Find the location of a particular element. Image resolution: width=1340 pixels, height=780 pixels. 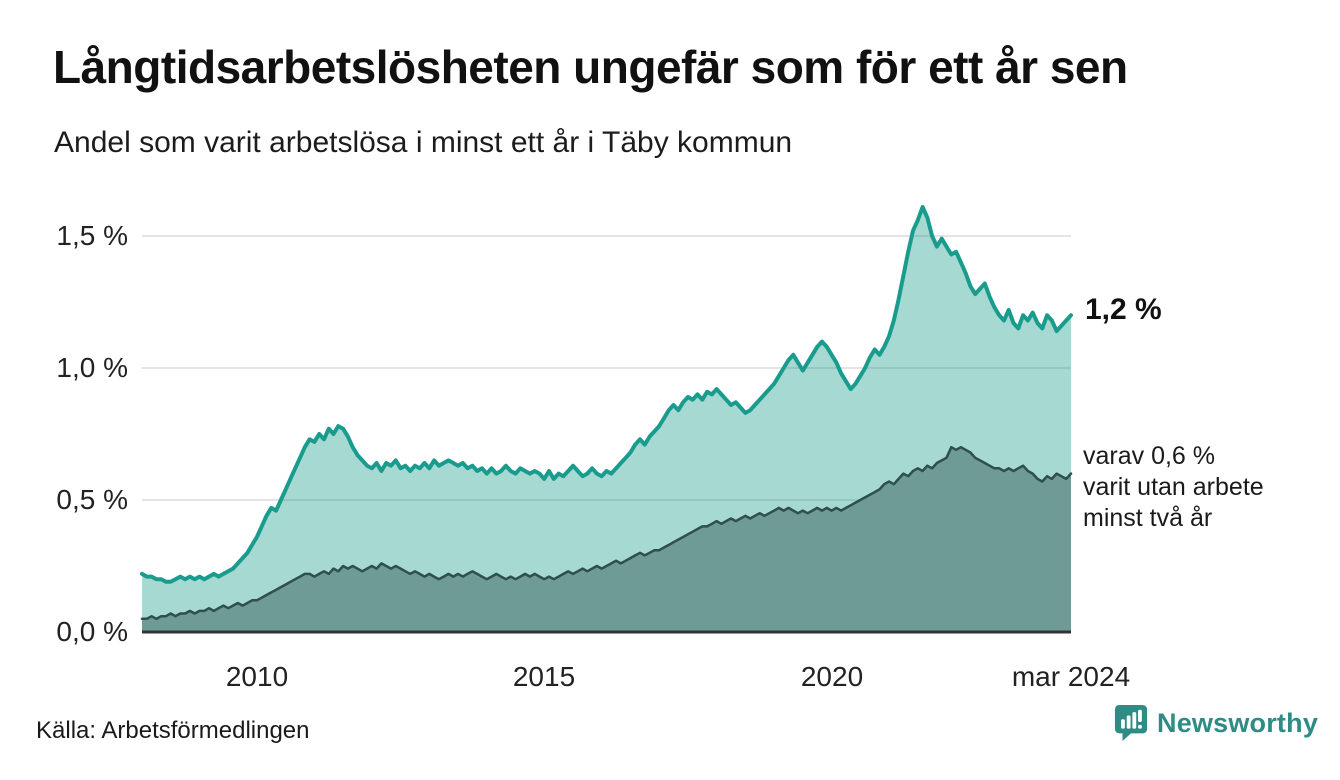

series-end-value-label: 1,2 % is located at coordinates (1123, 309).